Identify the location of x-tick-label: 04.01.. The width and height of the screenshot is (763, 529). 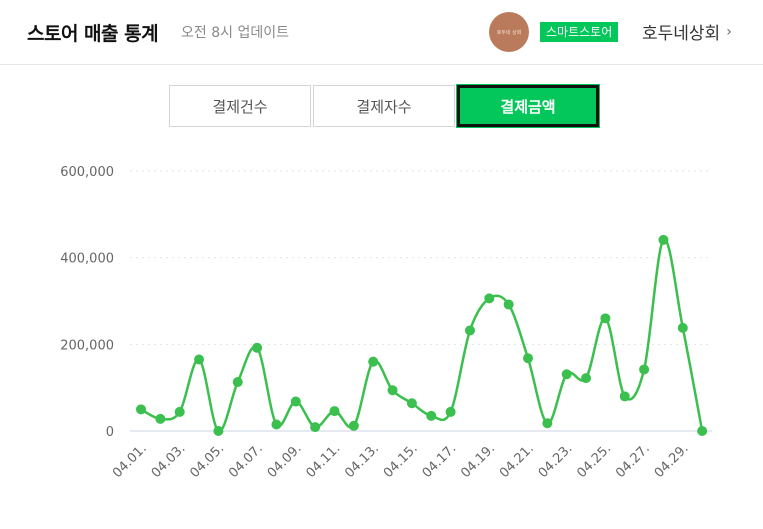
(130, 461).